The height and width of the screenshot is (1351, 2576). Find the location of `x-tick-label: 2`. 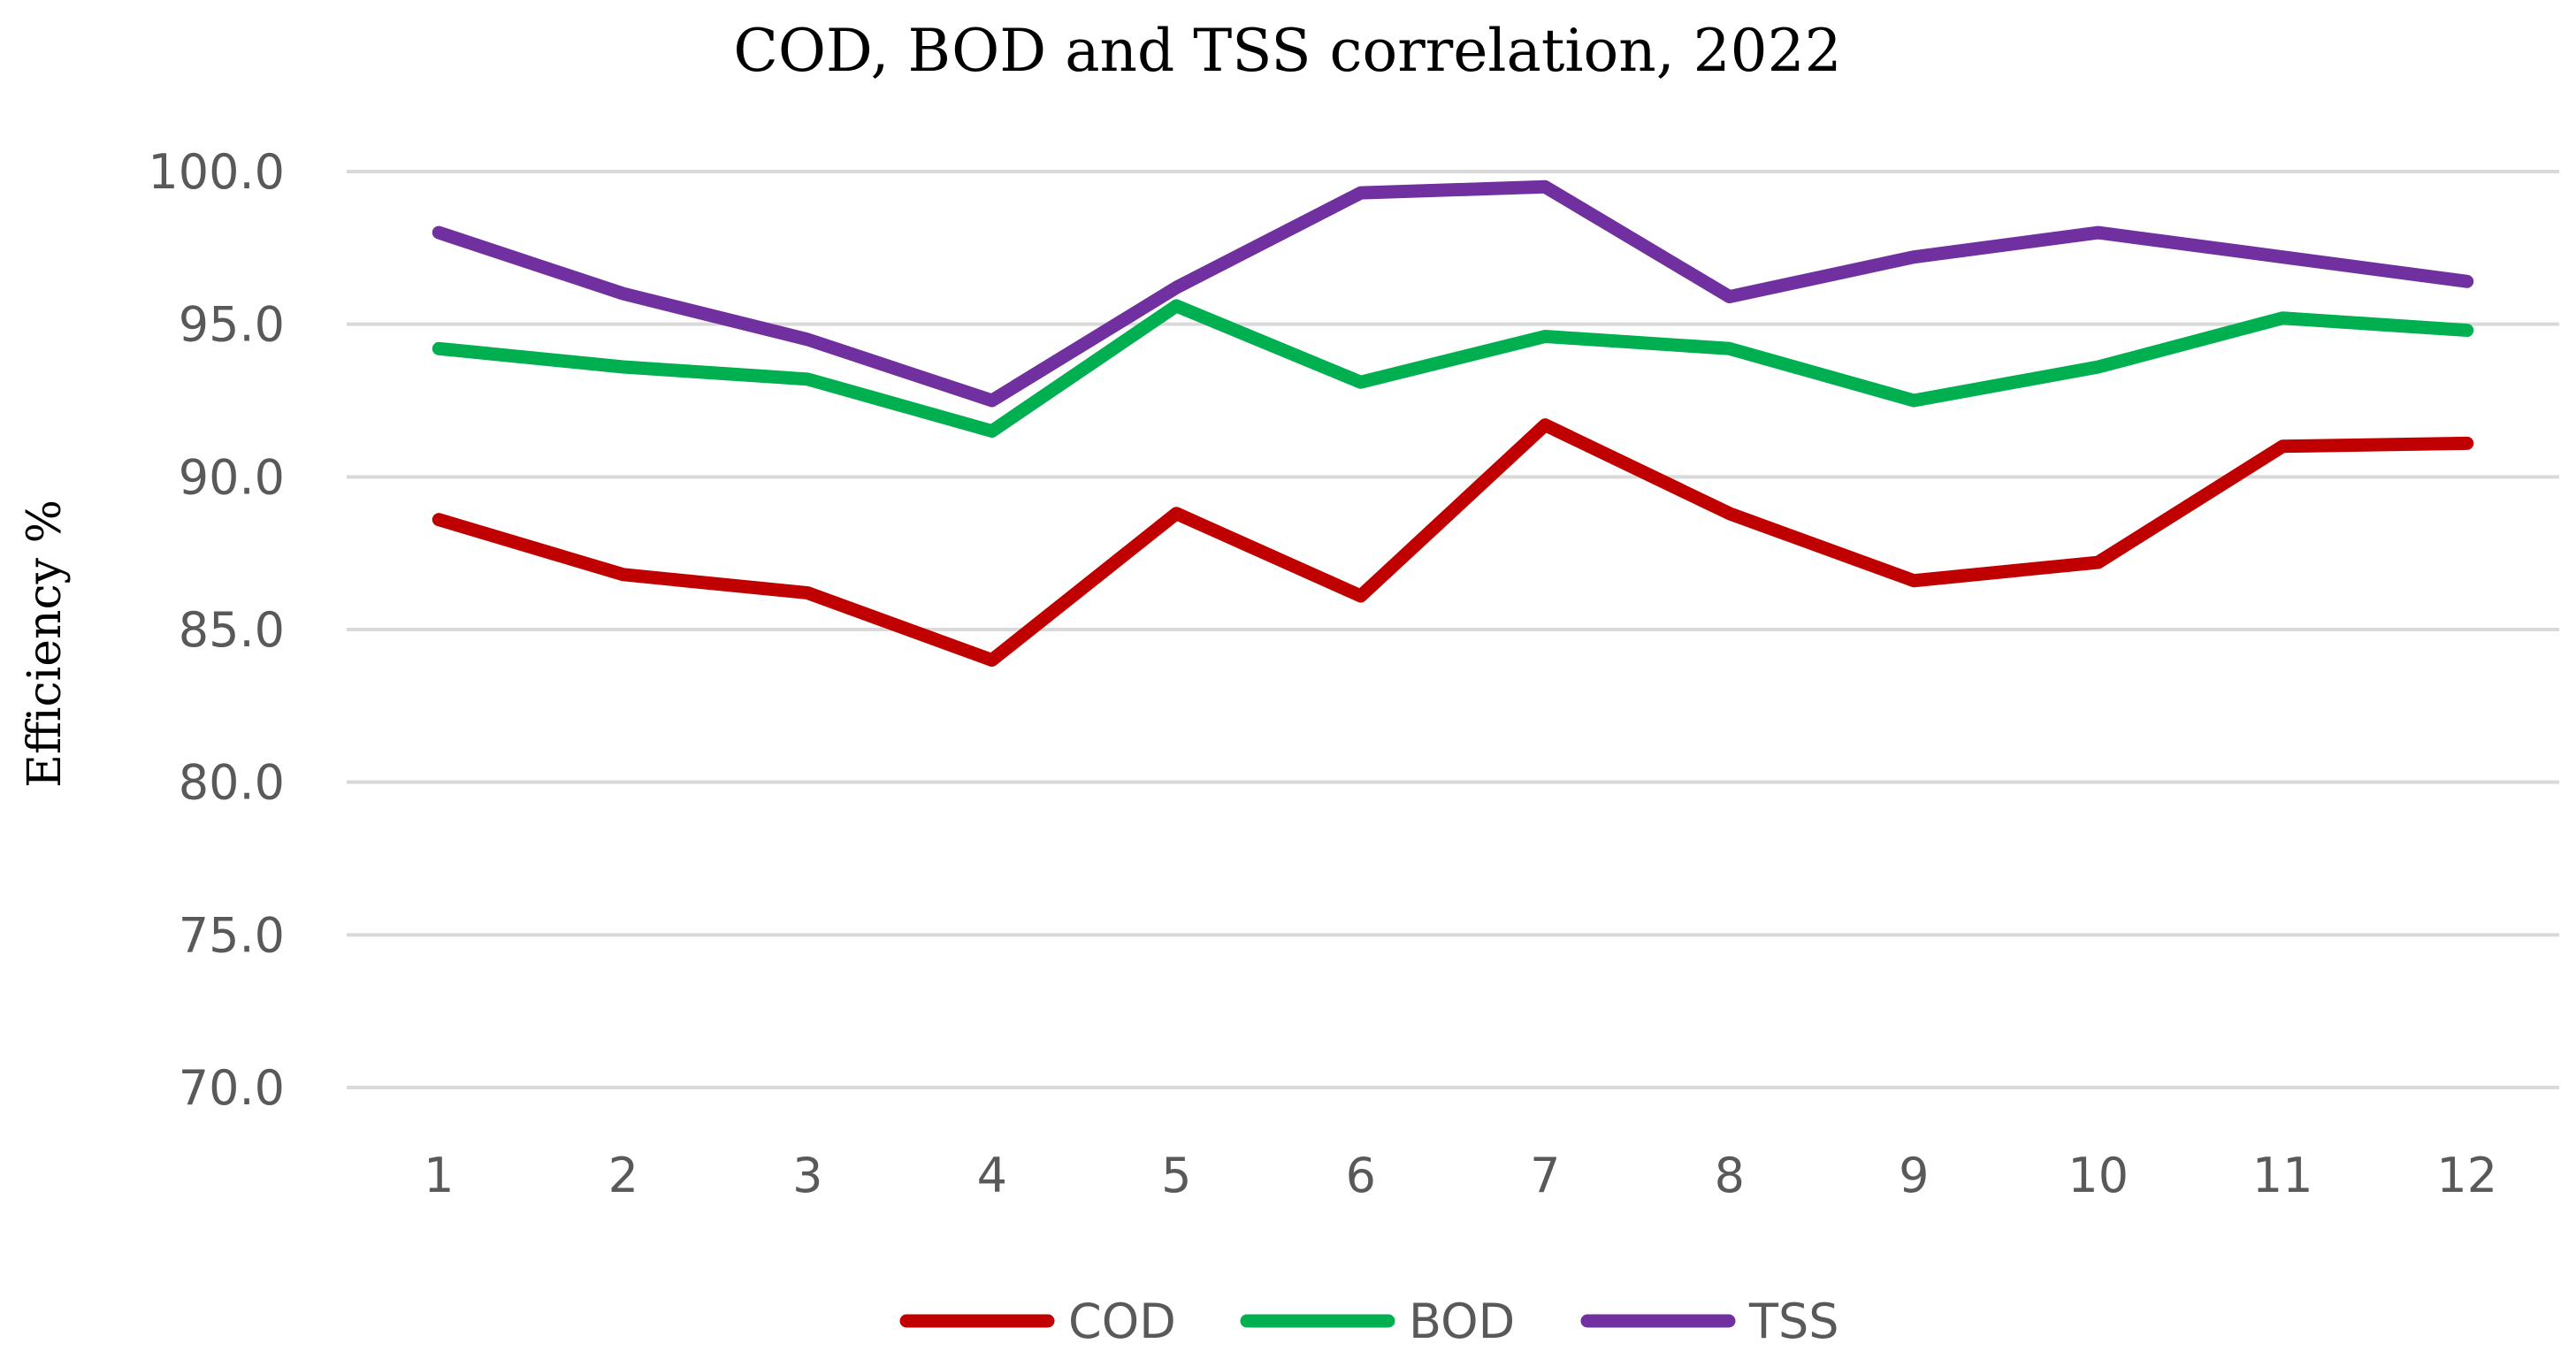

x-tick-label: 2 is located at coordinates (623, 1175).